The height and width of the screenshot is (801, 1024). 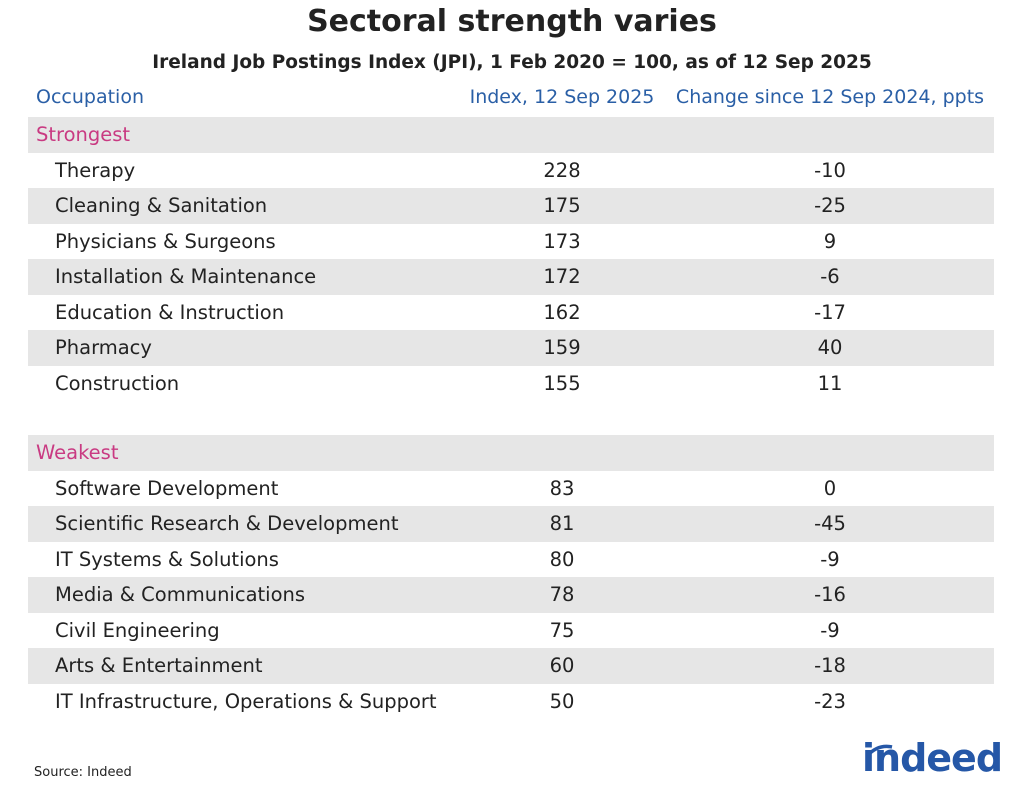 I want to click on table-row: Pharmacy 159 40, so click(x=511, y=348).